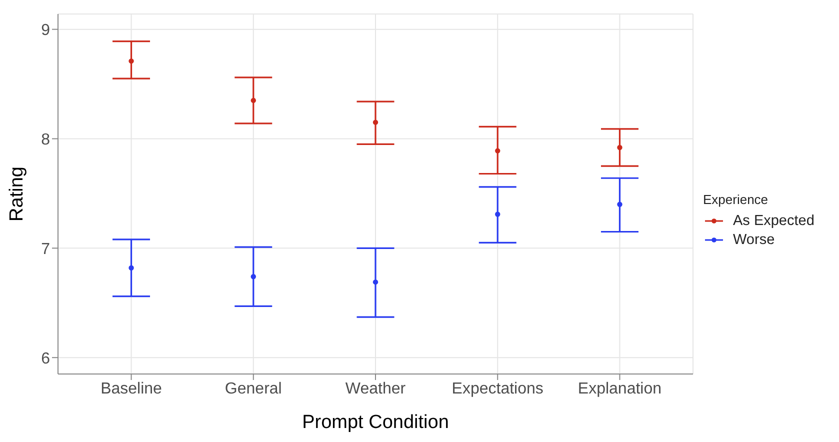  I want to click on x-tick-label: Baseline, so click(131, 389).